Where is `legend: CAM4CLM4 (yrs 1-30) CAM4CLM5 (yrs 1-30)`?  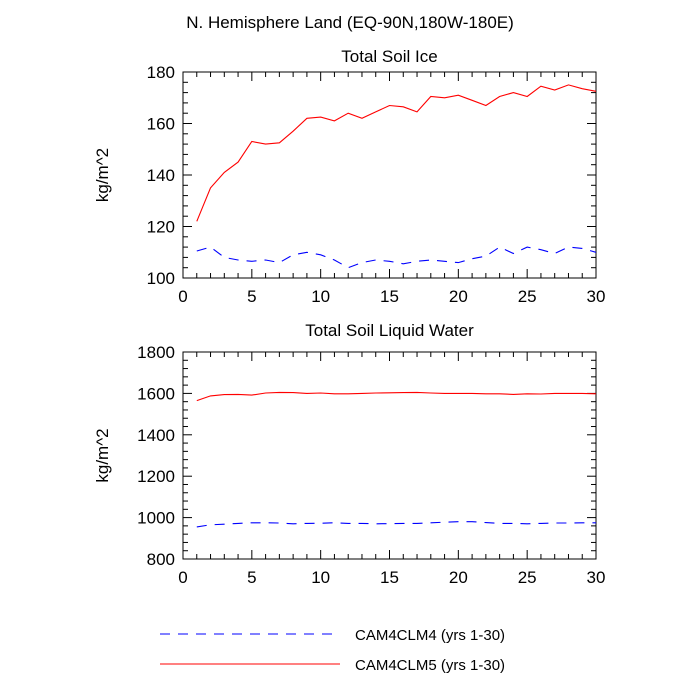
legend: CAM4CLM4 (yrs 1-30) CAM4CLM5 (yrs 1-30) is located at coordinates (332, 650).